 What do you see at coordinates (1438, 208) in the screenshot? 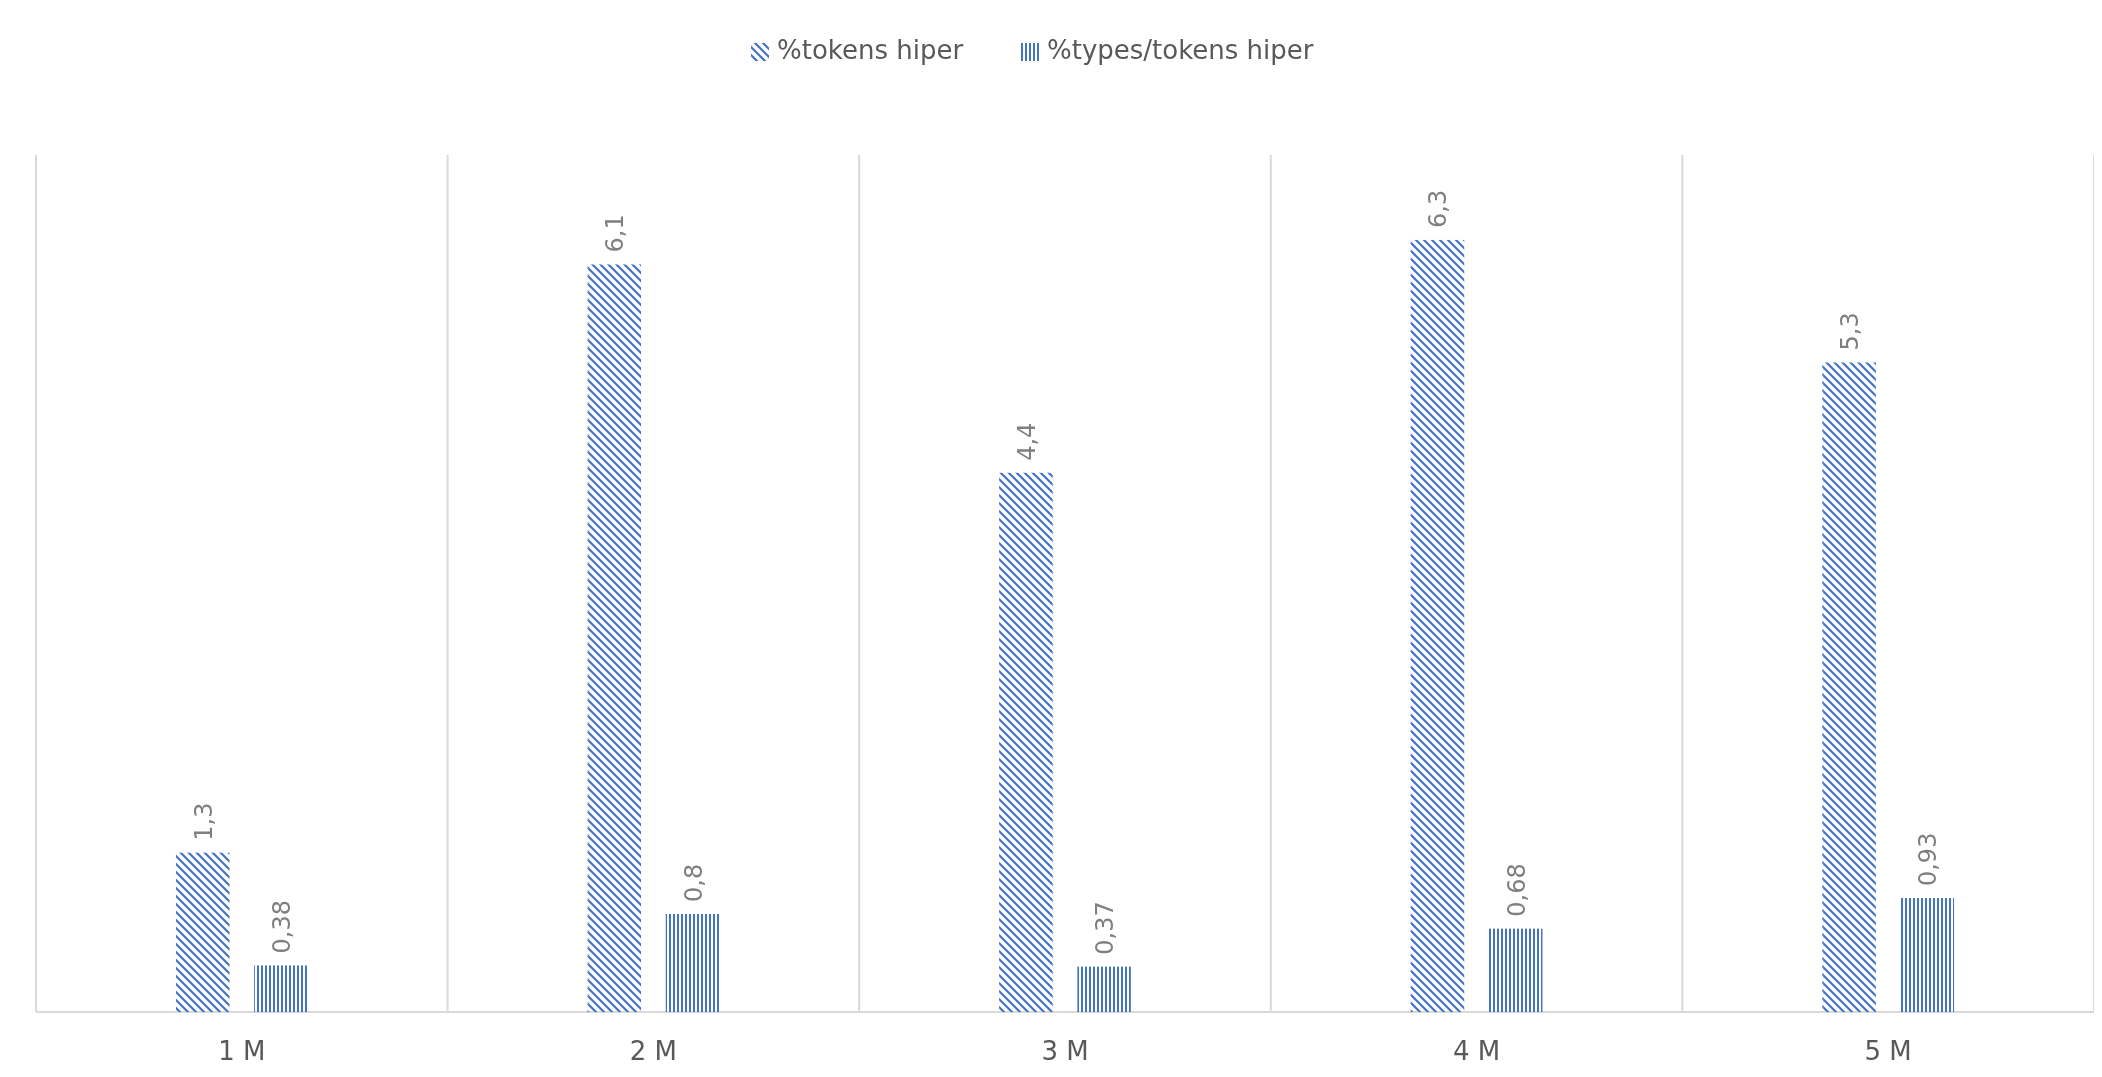
I see `data-label: 6,3` at bounding box center [1438, 208].